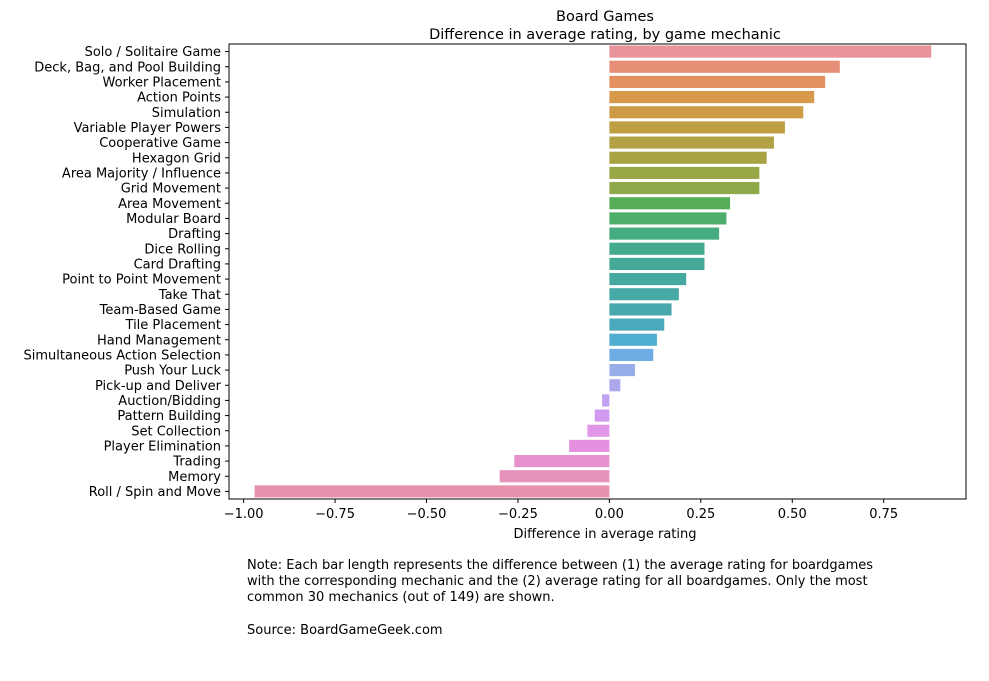 This screenshot has height=681, width=989. What do you see at coordinates (640, 309) in the screenshot?
I see `bar-team-based-game` at bounding box center [640, 309].